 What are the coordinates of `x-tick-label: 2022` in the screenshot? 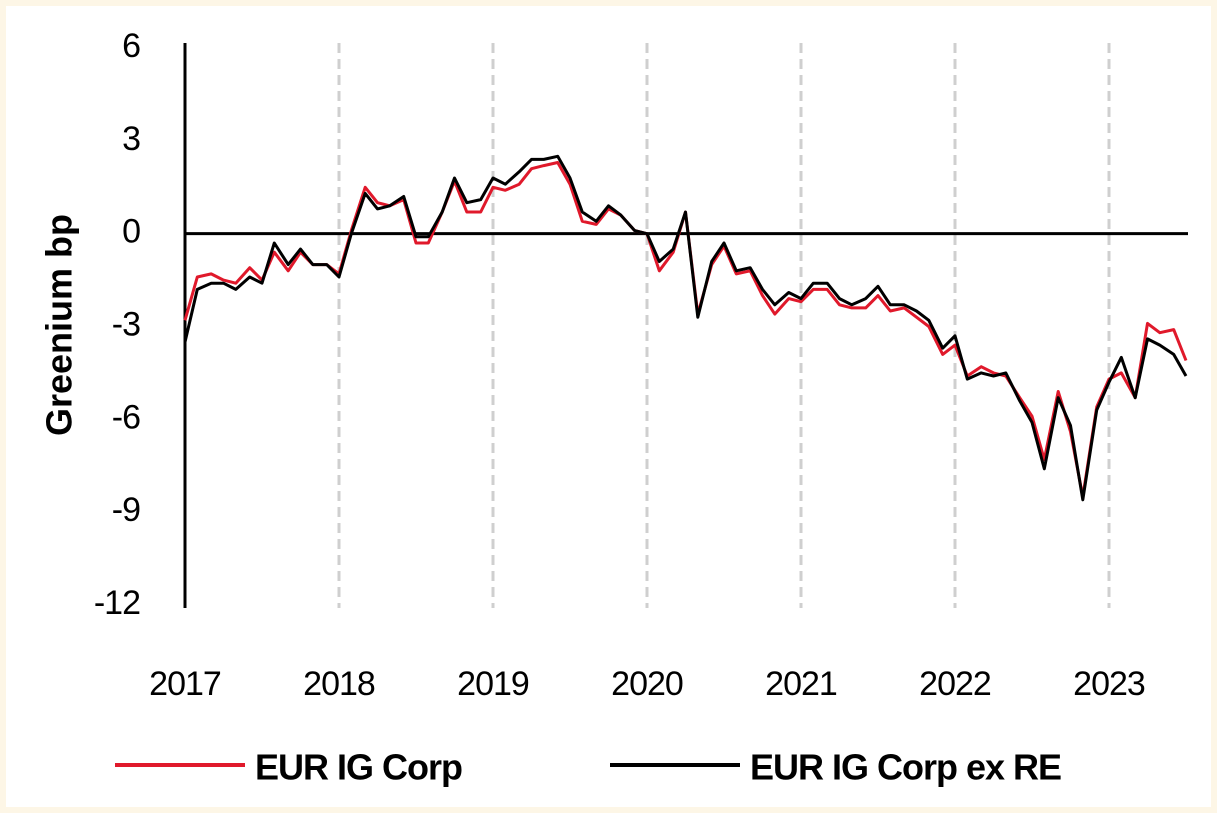 It's located at (955, 684).